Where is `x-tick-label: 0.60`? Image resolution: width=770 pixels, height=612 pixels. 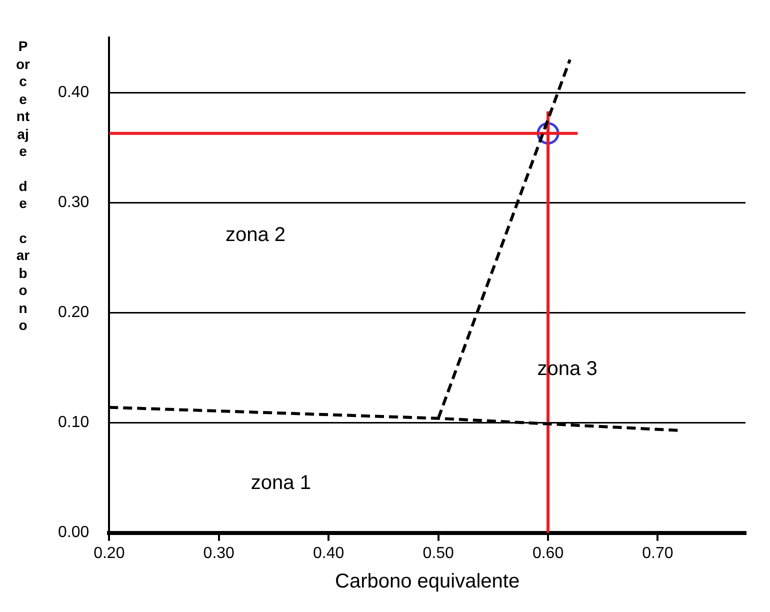
x-tick-label: 0.60 is located at coordinates (548, 553).